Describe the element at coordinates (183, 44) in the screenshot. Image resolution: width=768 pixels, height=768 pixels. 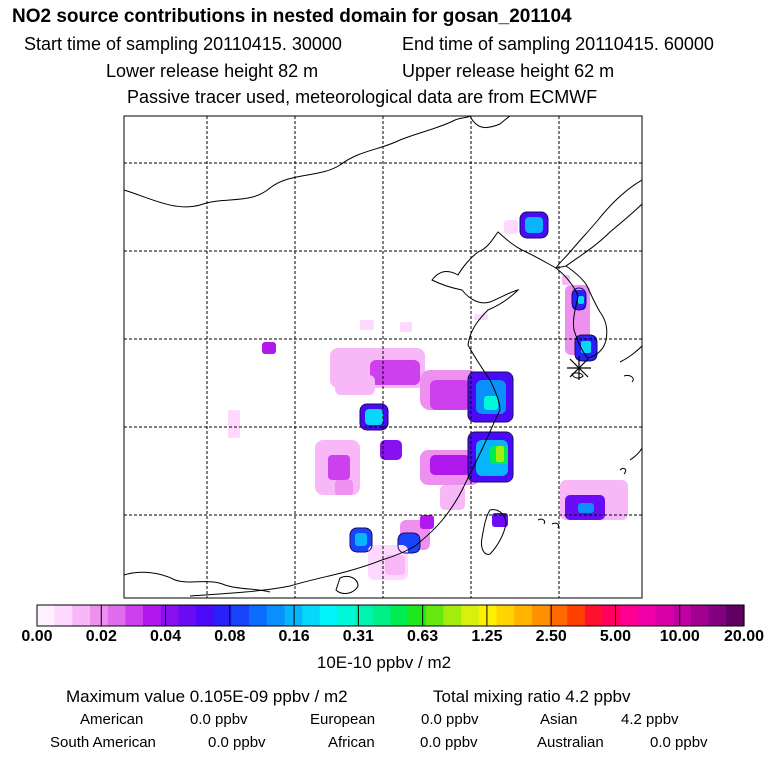
I see `start-time-label: Start time of sampling 20110415. 30000` at that location.